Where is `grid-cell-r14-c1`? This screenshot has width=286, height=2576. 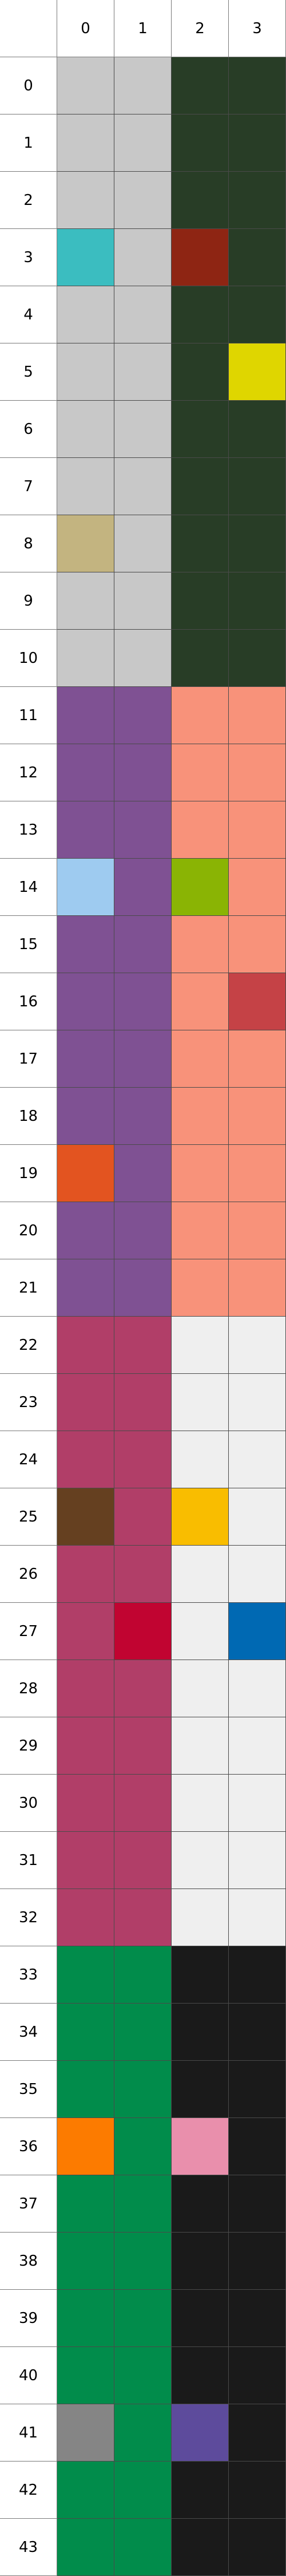 grid-cell-r14-c1 is located at coordinates (143, 887).